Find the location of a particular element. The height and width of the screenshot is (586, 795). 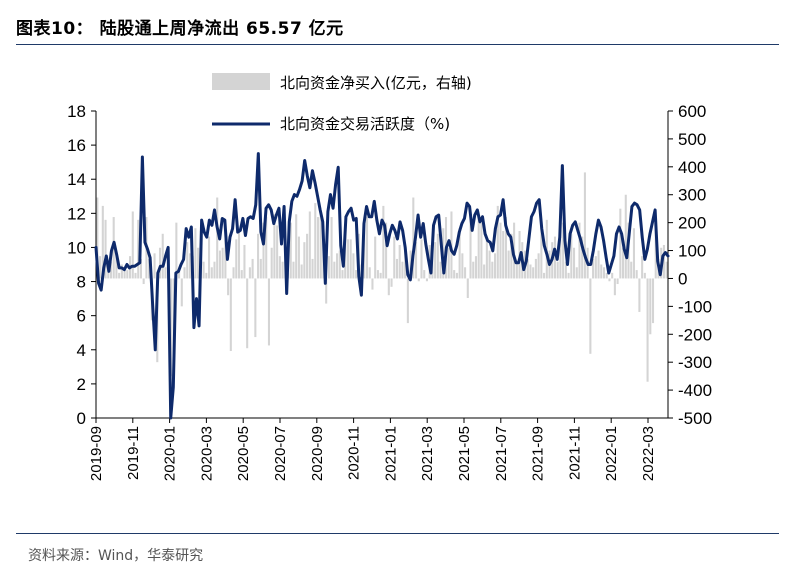

x-tick-label: 2021-01 is located at coordinates (390, 453).